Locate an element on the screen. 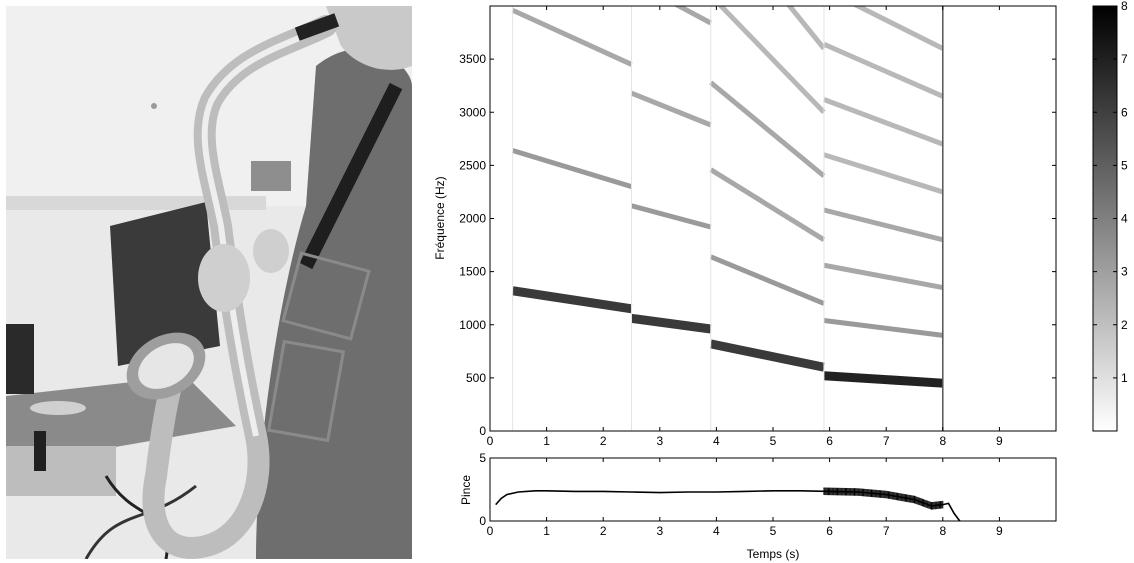 The image size is (1134, 563). colorbar-tick-label: 7 is located at coordinates (1124, 59).